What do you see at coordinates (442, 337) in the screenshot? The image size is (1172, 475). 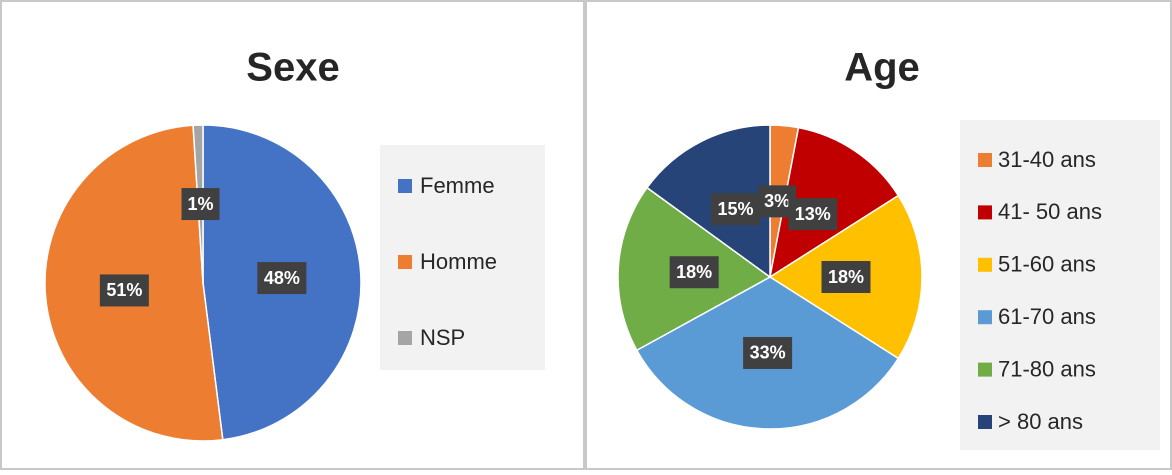 I see `legend-label: NSP` at bounding box center [442, 337].